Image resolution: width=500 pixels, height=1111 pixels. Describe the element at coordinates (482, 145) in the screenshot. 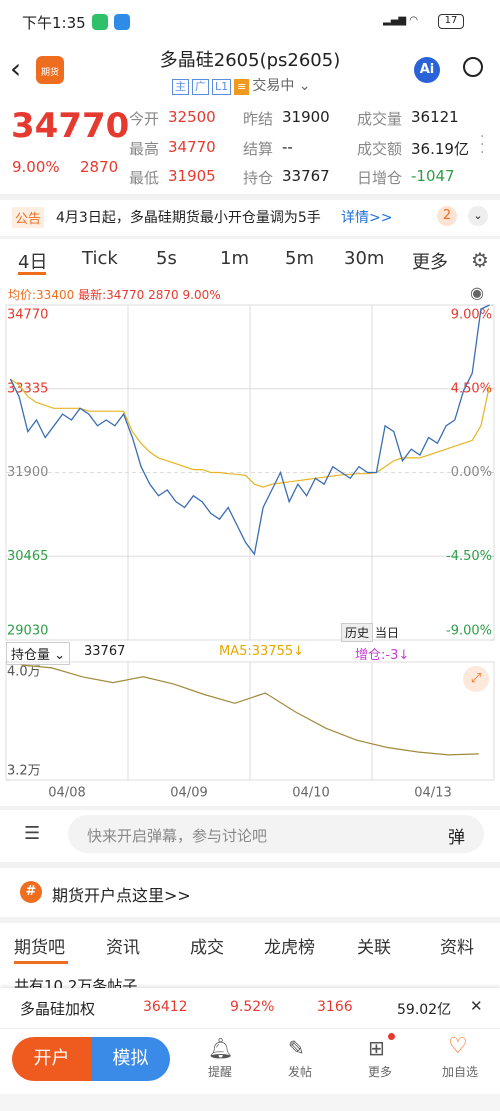

I see `more-dots: · · ·` at that location.